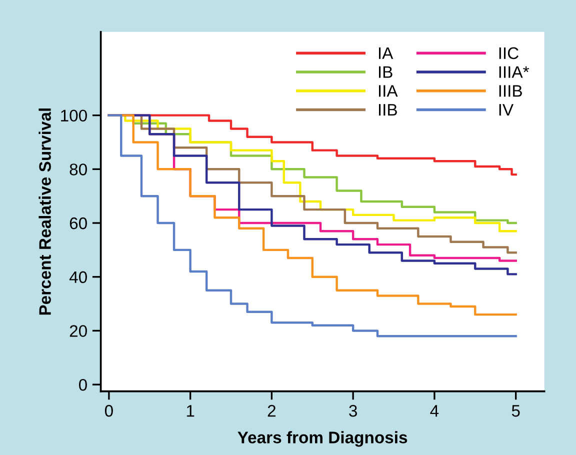  I want to click on y-tick-label: 20, so click(78, 331).